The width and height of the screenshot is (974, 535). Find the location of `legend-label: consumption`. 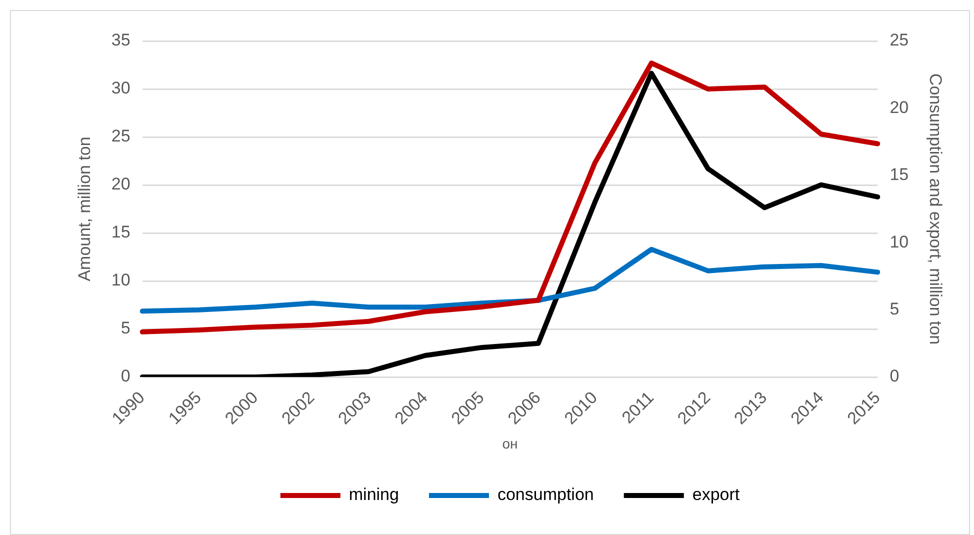

legend-label: consumption is located at coordinates (545, 494).